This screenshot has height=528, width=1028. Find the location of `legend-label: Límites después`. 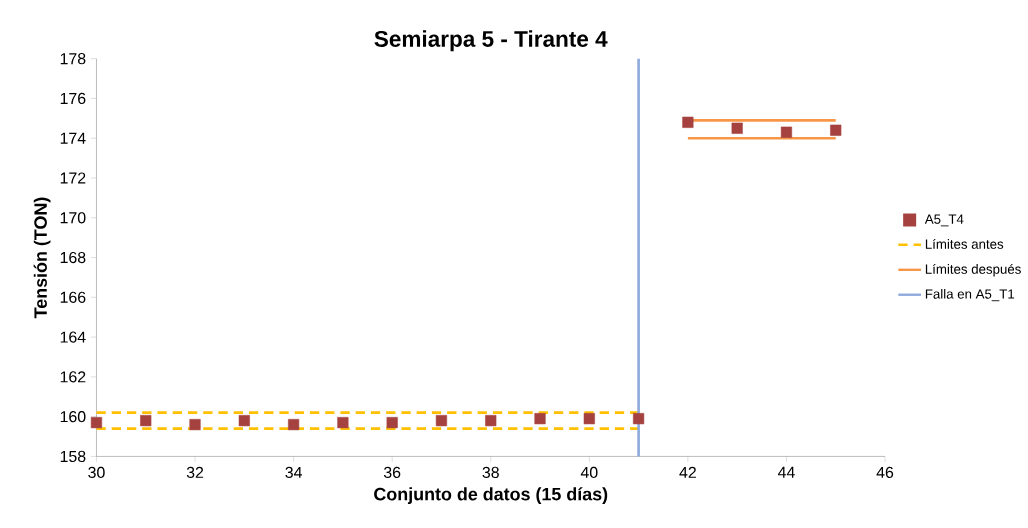

legend-label: Límites después is located at coordinates (973, 270).